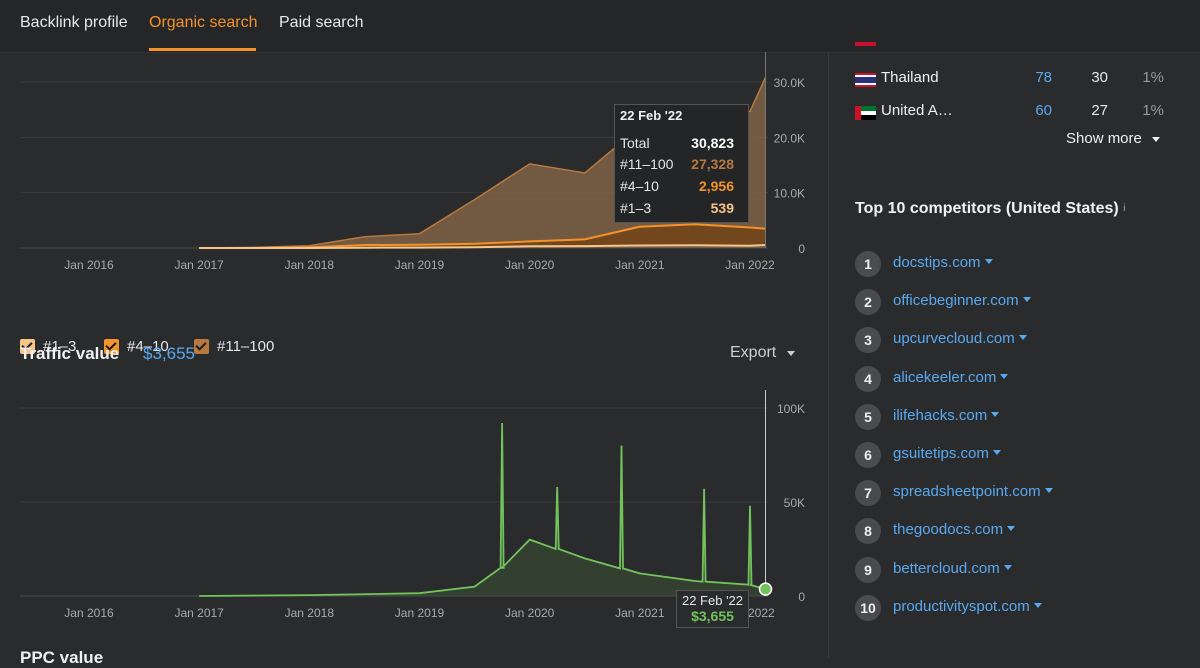 This screenshot has width=1200, height=668. I want to click on x-tick-label: Jan 2022, so click(750, 265).